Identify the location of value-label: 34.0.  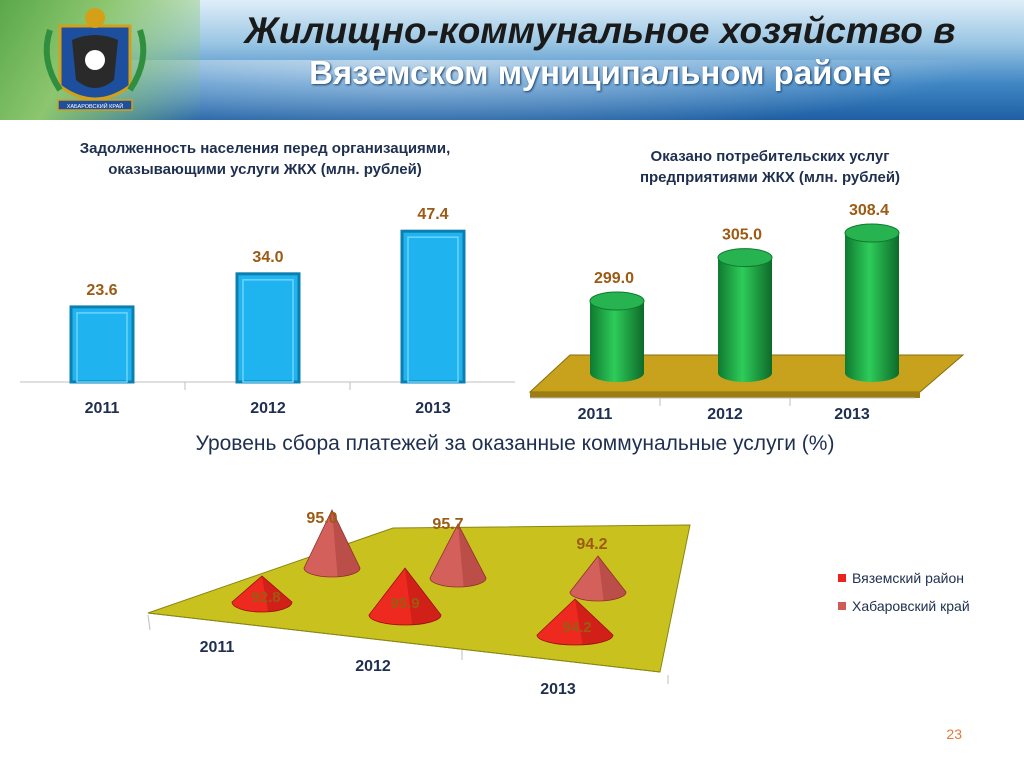
(267, 257).